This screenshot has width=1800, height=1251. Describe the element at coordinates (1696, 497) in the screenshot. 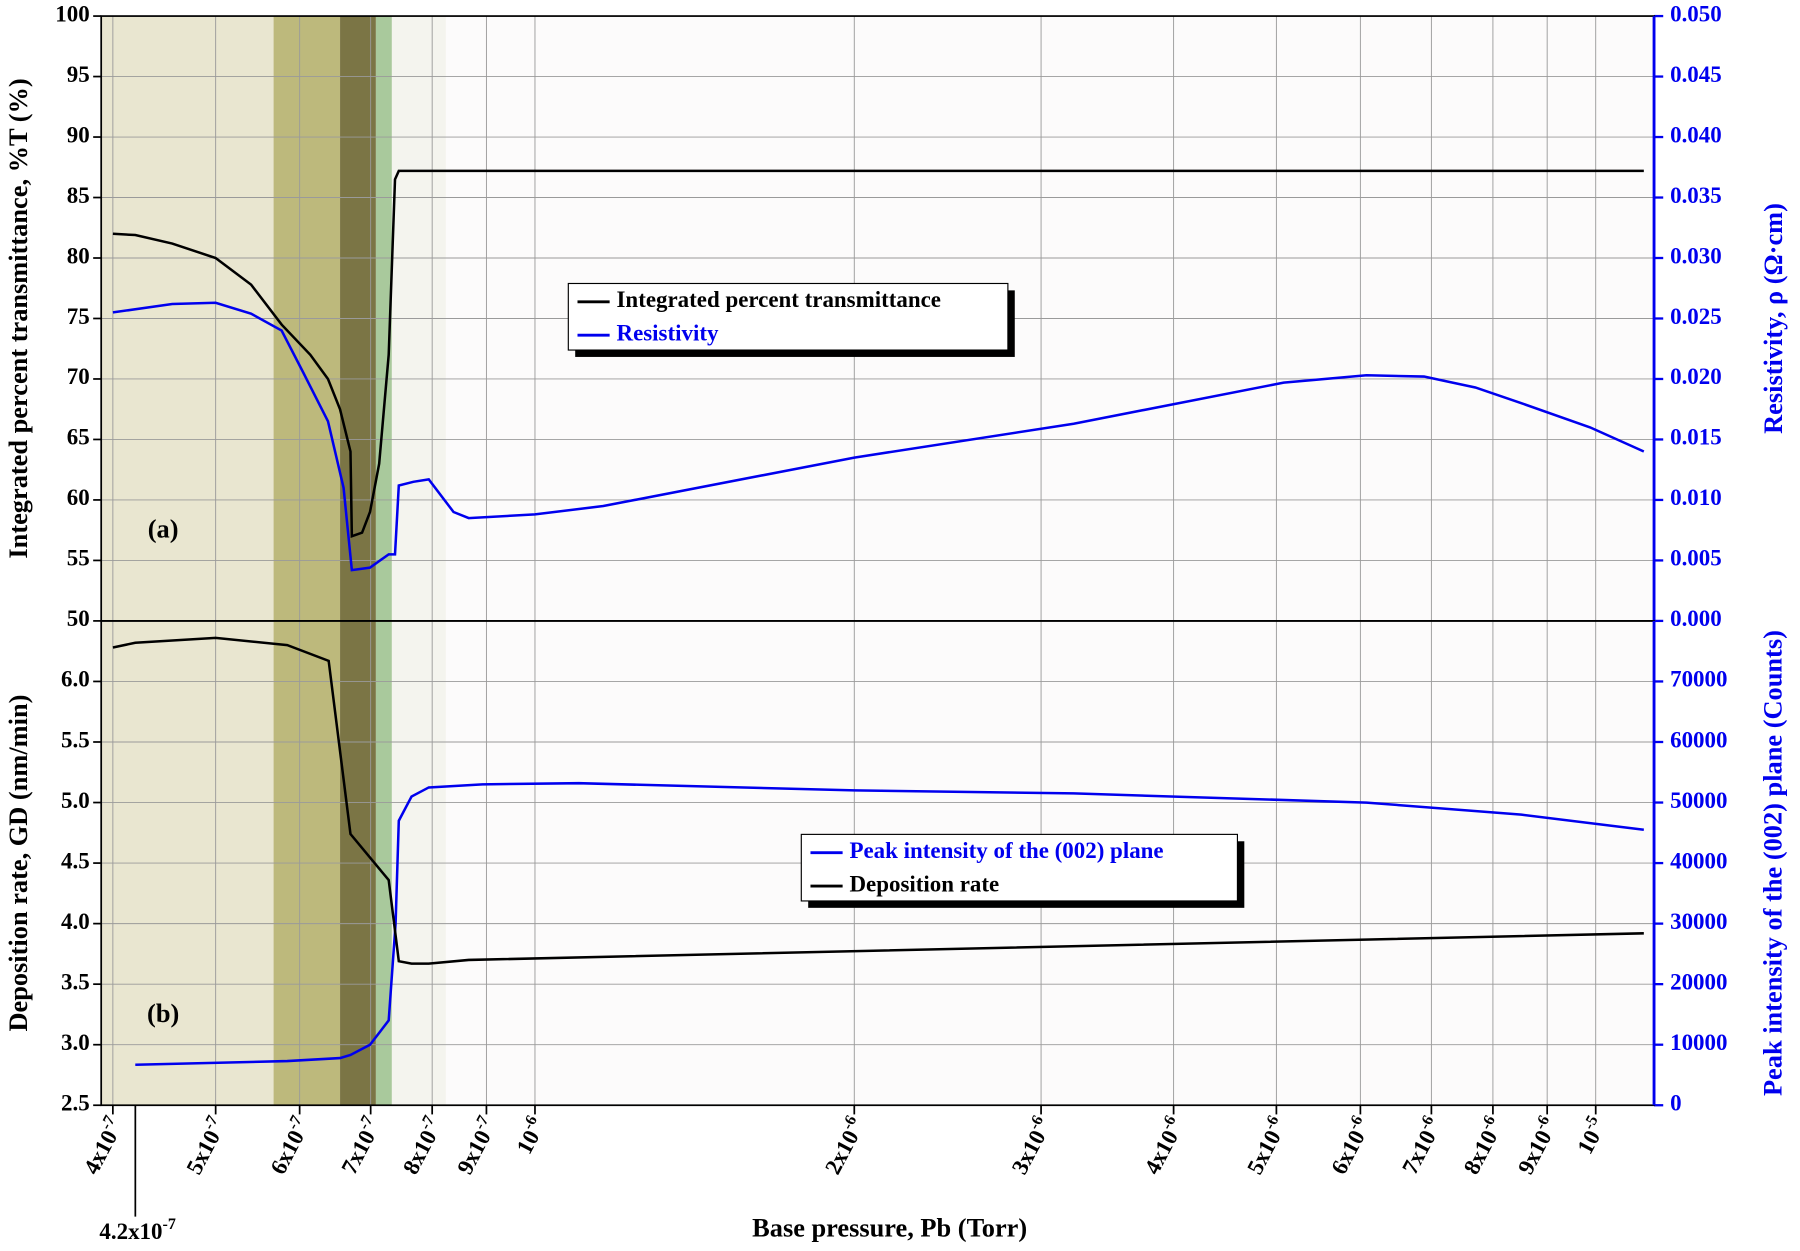

I see `y2-tick-label: 0.010` at that location.